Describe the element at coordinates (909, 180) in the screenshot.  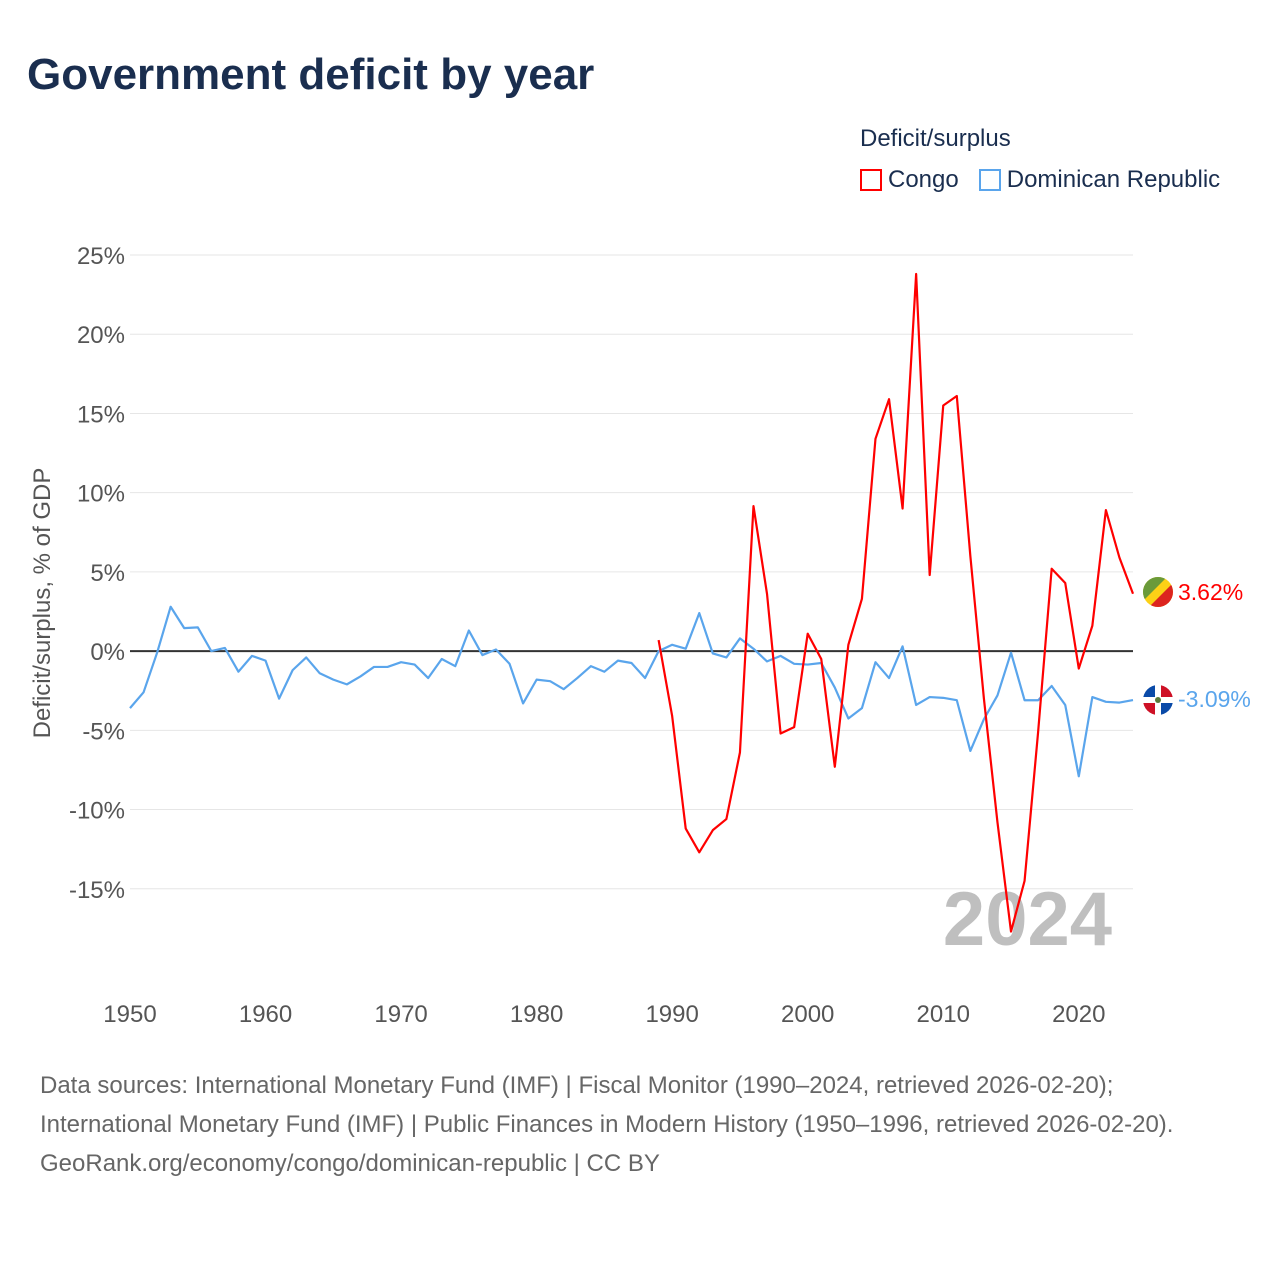
I see `legend-item-congo: Congo` at that location.